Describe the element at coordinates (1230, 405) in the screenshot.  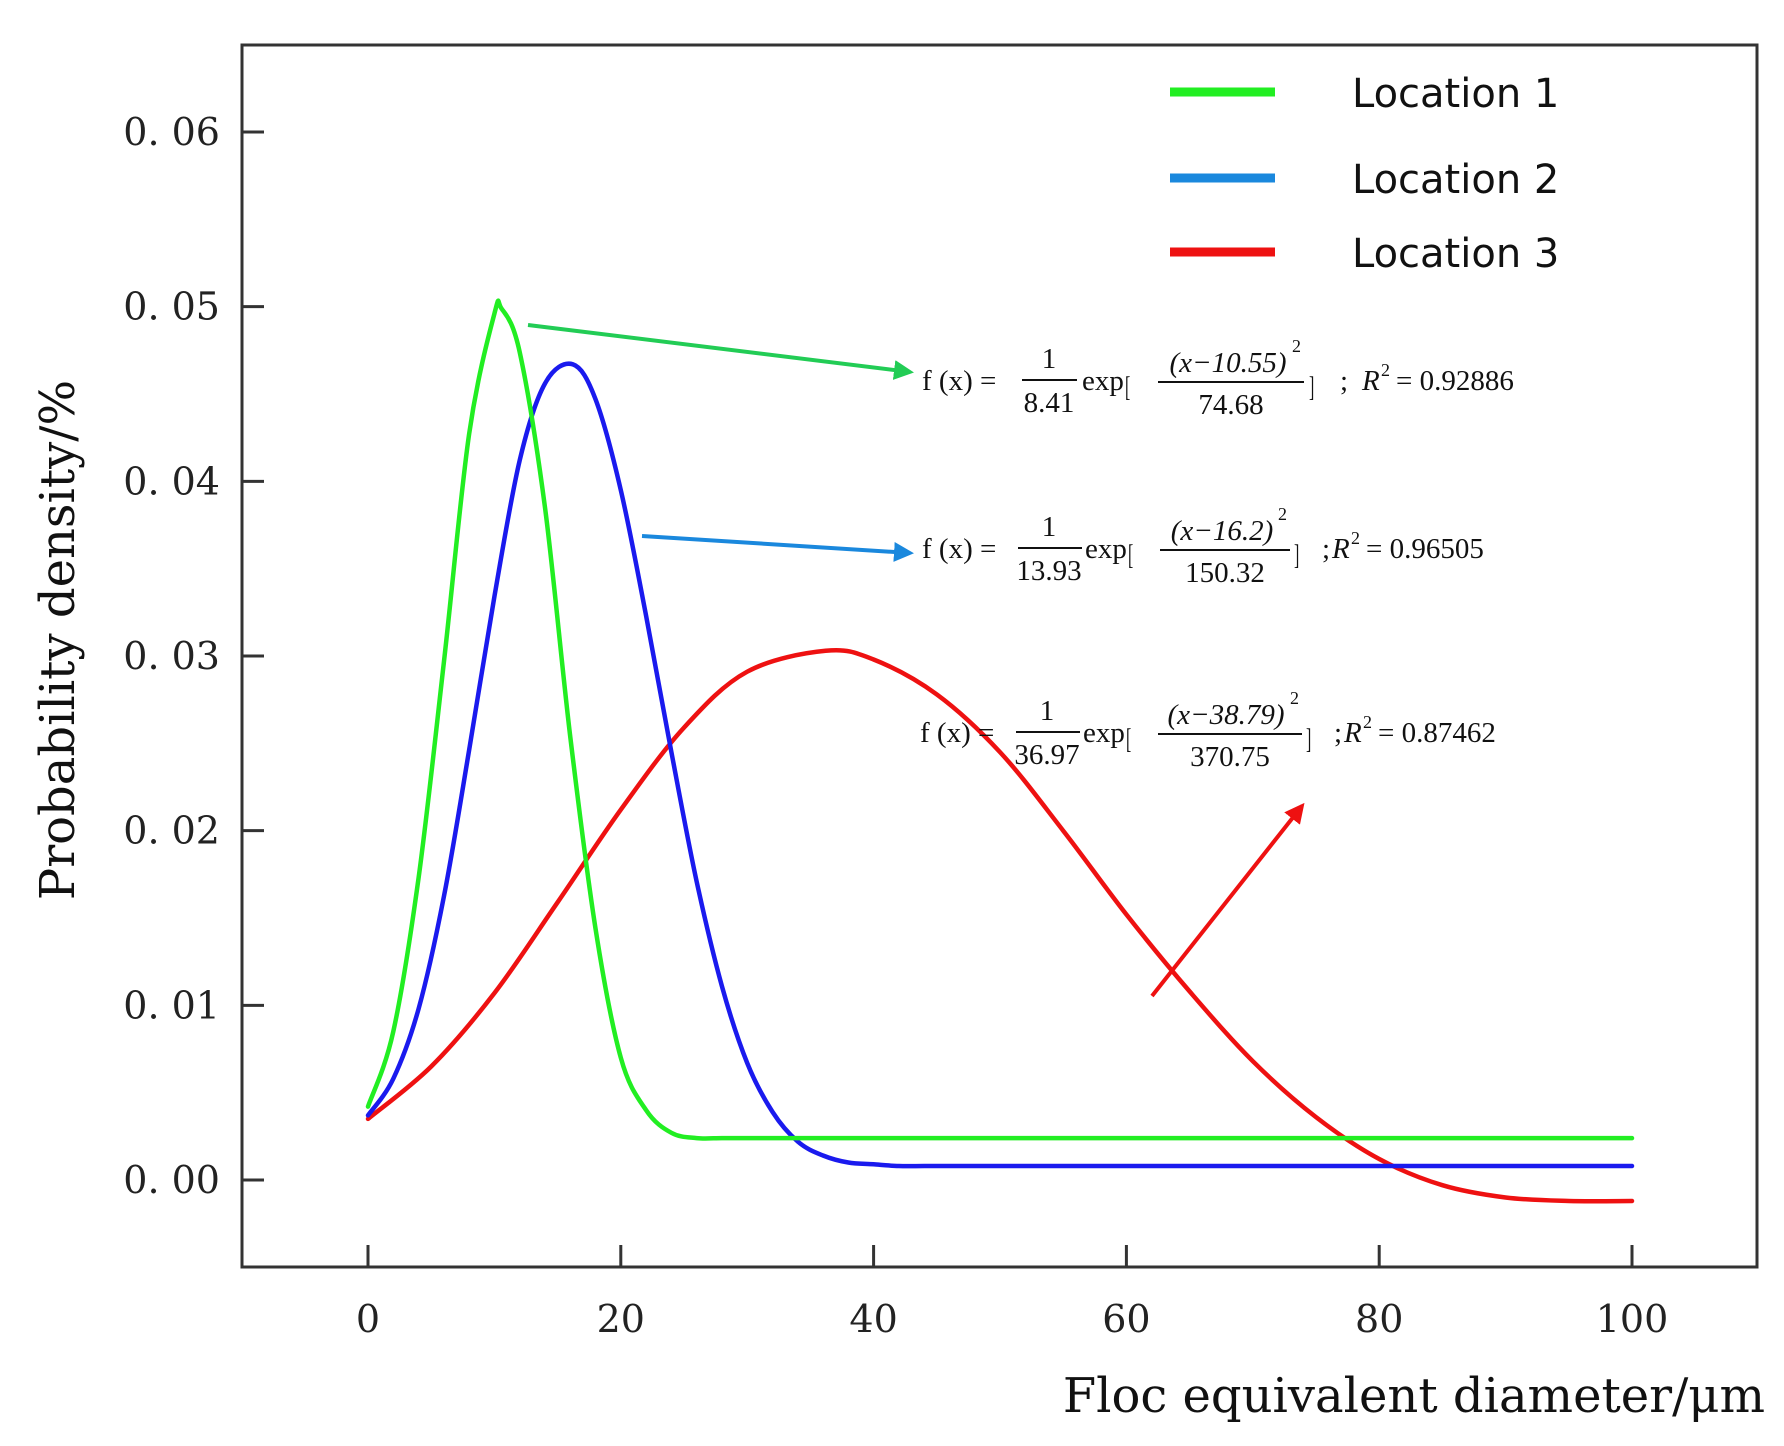
I see `equation-exp-denominator: 74.68` at that location.